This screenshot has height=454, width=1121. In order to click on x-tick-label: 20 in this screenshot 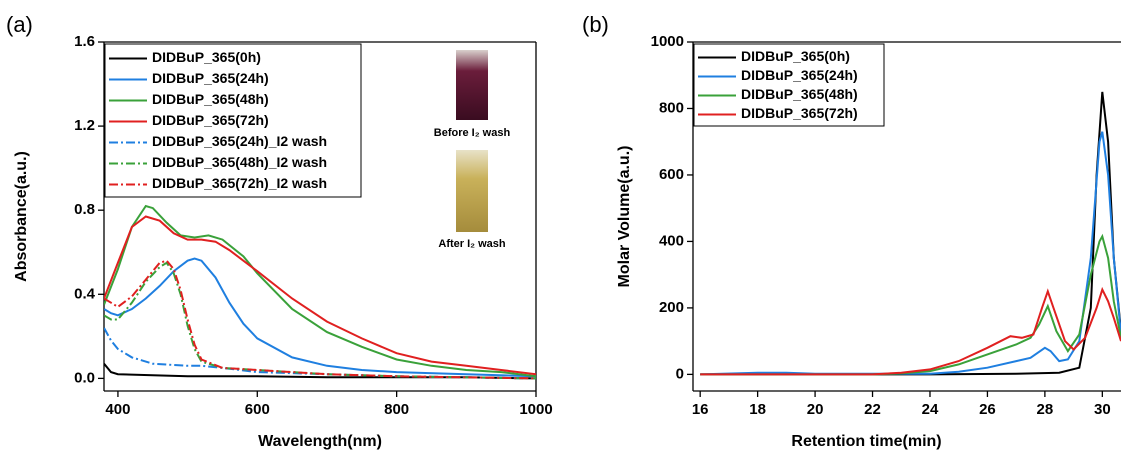, I will do `click(815, 409)`.